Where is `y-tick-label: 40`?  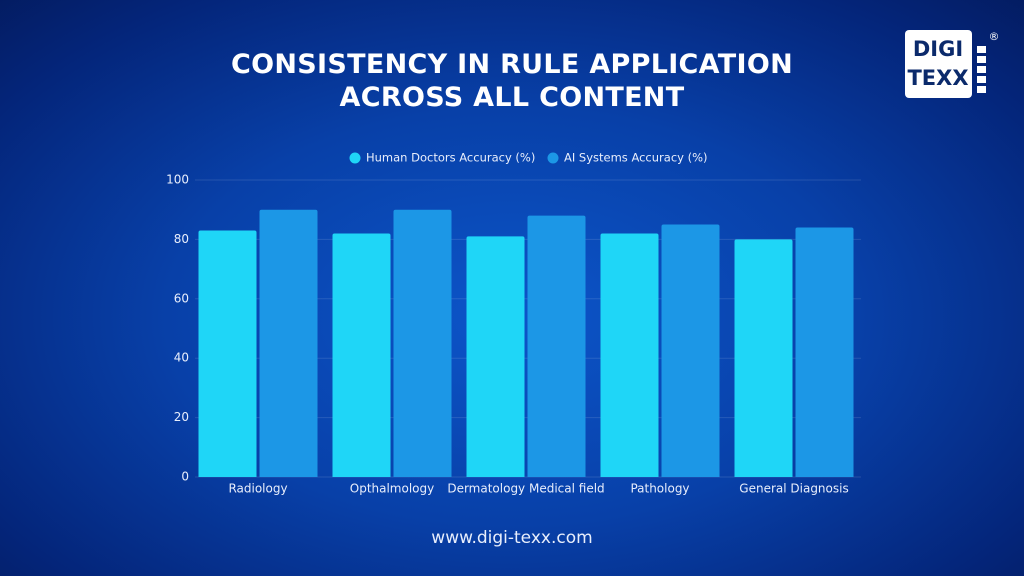
y-tick-label: 40 is located at coordinates (181, 358).